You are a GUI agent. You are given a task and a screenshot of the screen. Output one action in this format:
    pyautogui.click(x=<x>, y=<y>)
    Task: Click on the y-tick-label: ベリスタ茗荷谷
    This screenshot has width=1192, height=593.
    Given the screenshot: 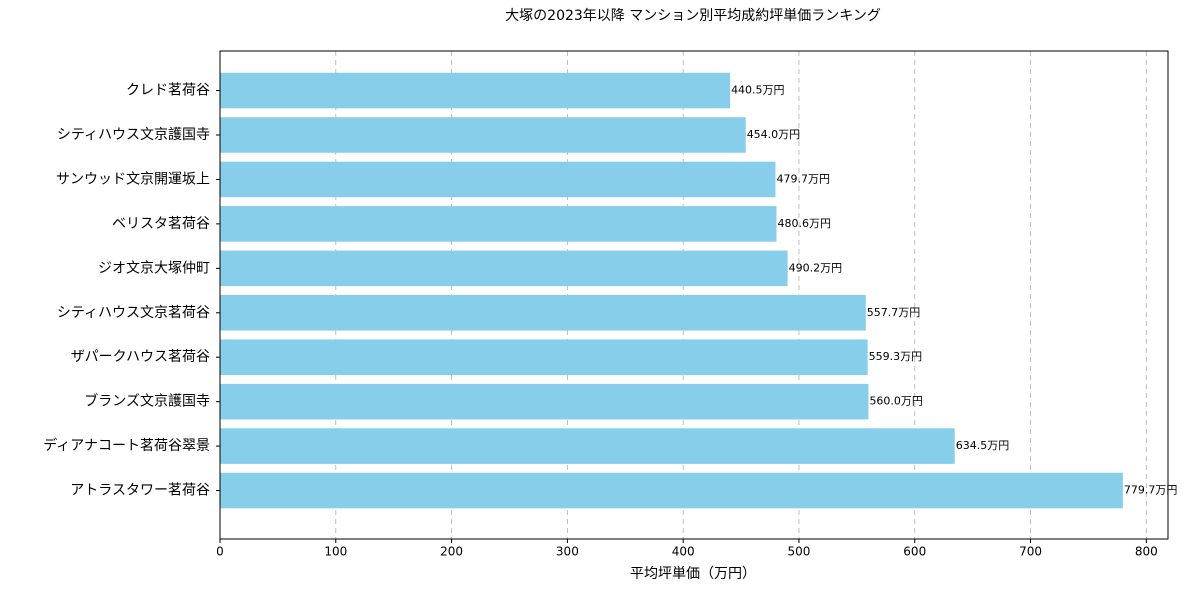 What is the action you would take?
    pyautogui.click(x=161, y=224)
    